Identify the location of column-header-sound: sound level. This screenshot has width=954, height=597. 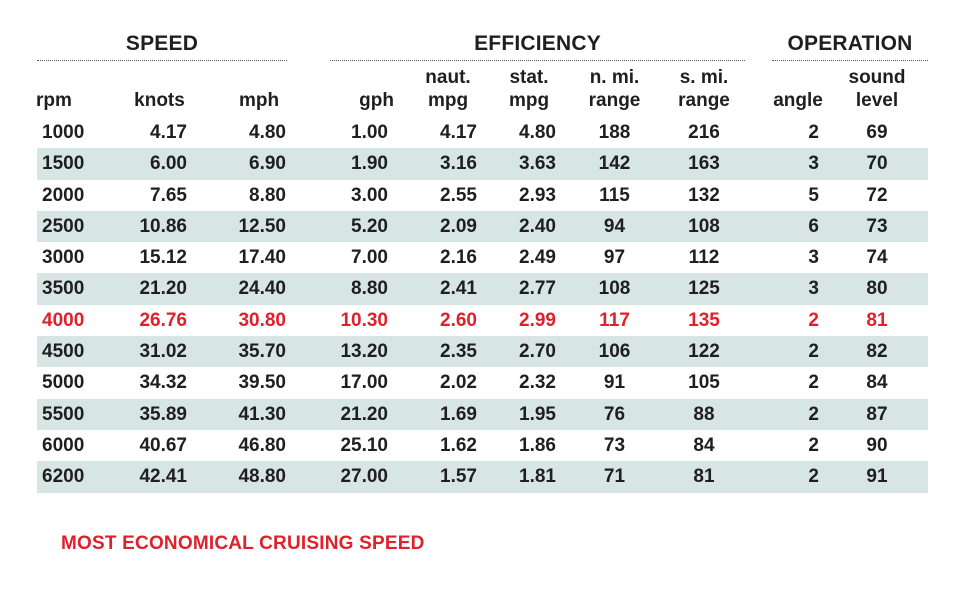
(877, 88).